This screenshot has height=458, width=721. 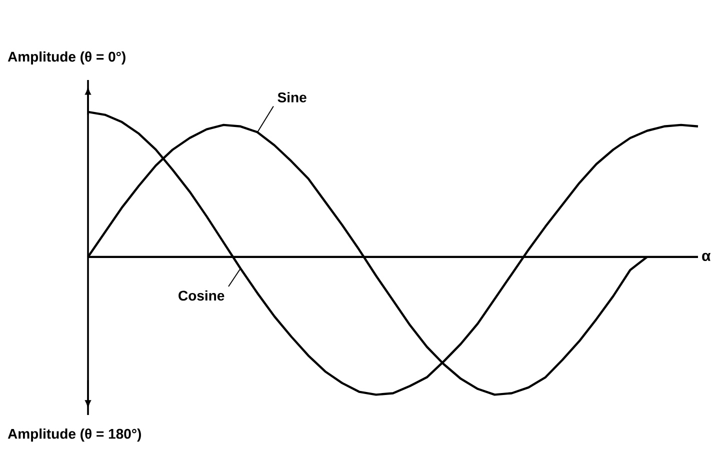 I want to click on text: Amplitude (θ = 180°), so click(x=74, y=435).